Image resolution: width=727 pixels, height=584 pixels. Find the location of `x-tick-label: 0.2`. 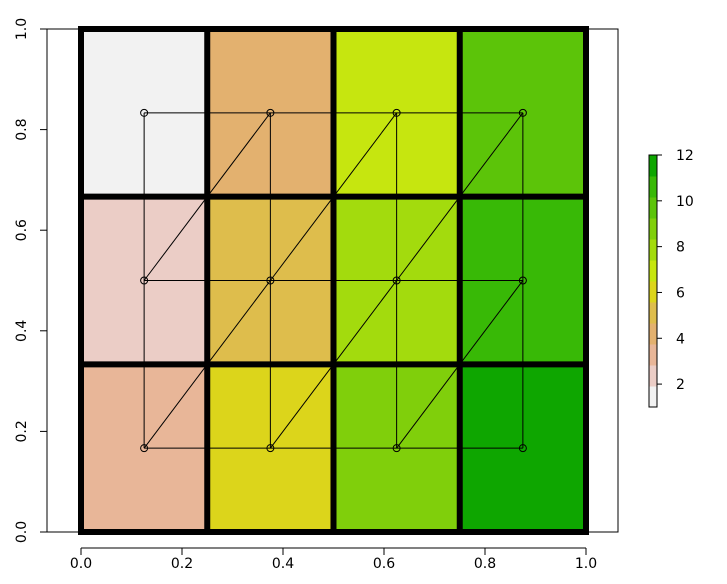

x-tick-label: 0.2 is located at coordinates (182, 564).